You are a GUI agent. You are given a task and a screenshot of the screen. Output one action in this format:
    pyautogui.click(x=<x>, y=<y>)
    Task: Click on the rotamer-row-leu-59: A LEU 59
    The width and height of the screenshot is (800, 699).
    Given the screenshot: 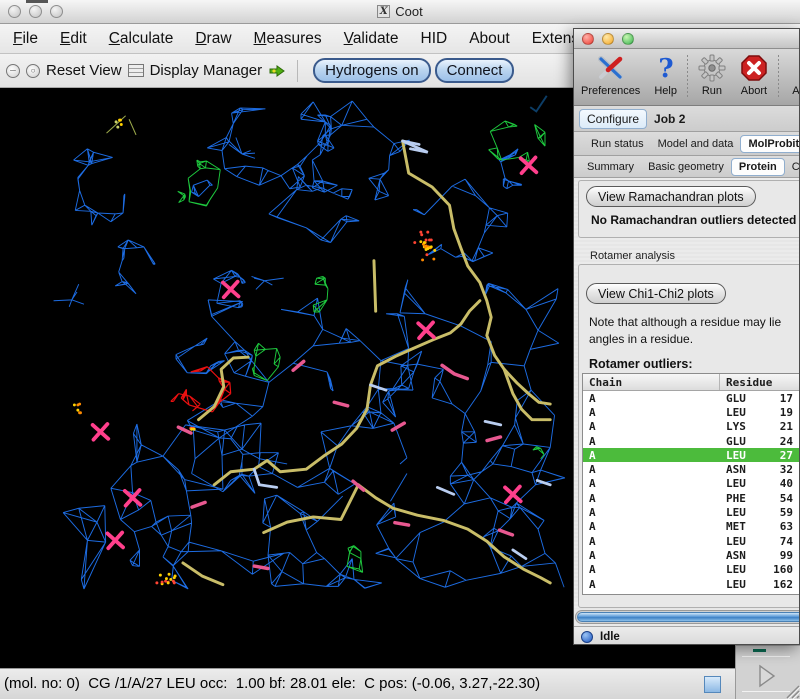 What is the action you would take?
    pyautogui.click(x=691, y=512)
    